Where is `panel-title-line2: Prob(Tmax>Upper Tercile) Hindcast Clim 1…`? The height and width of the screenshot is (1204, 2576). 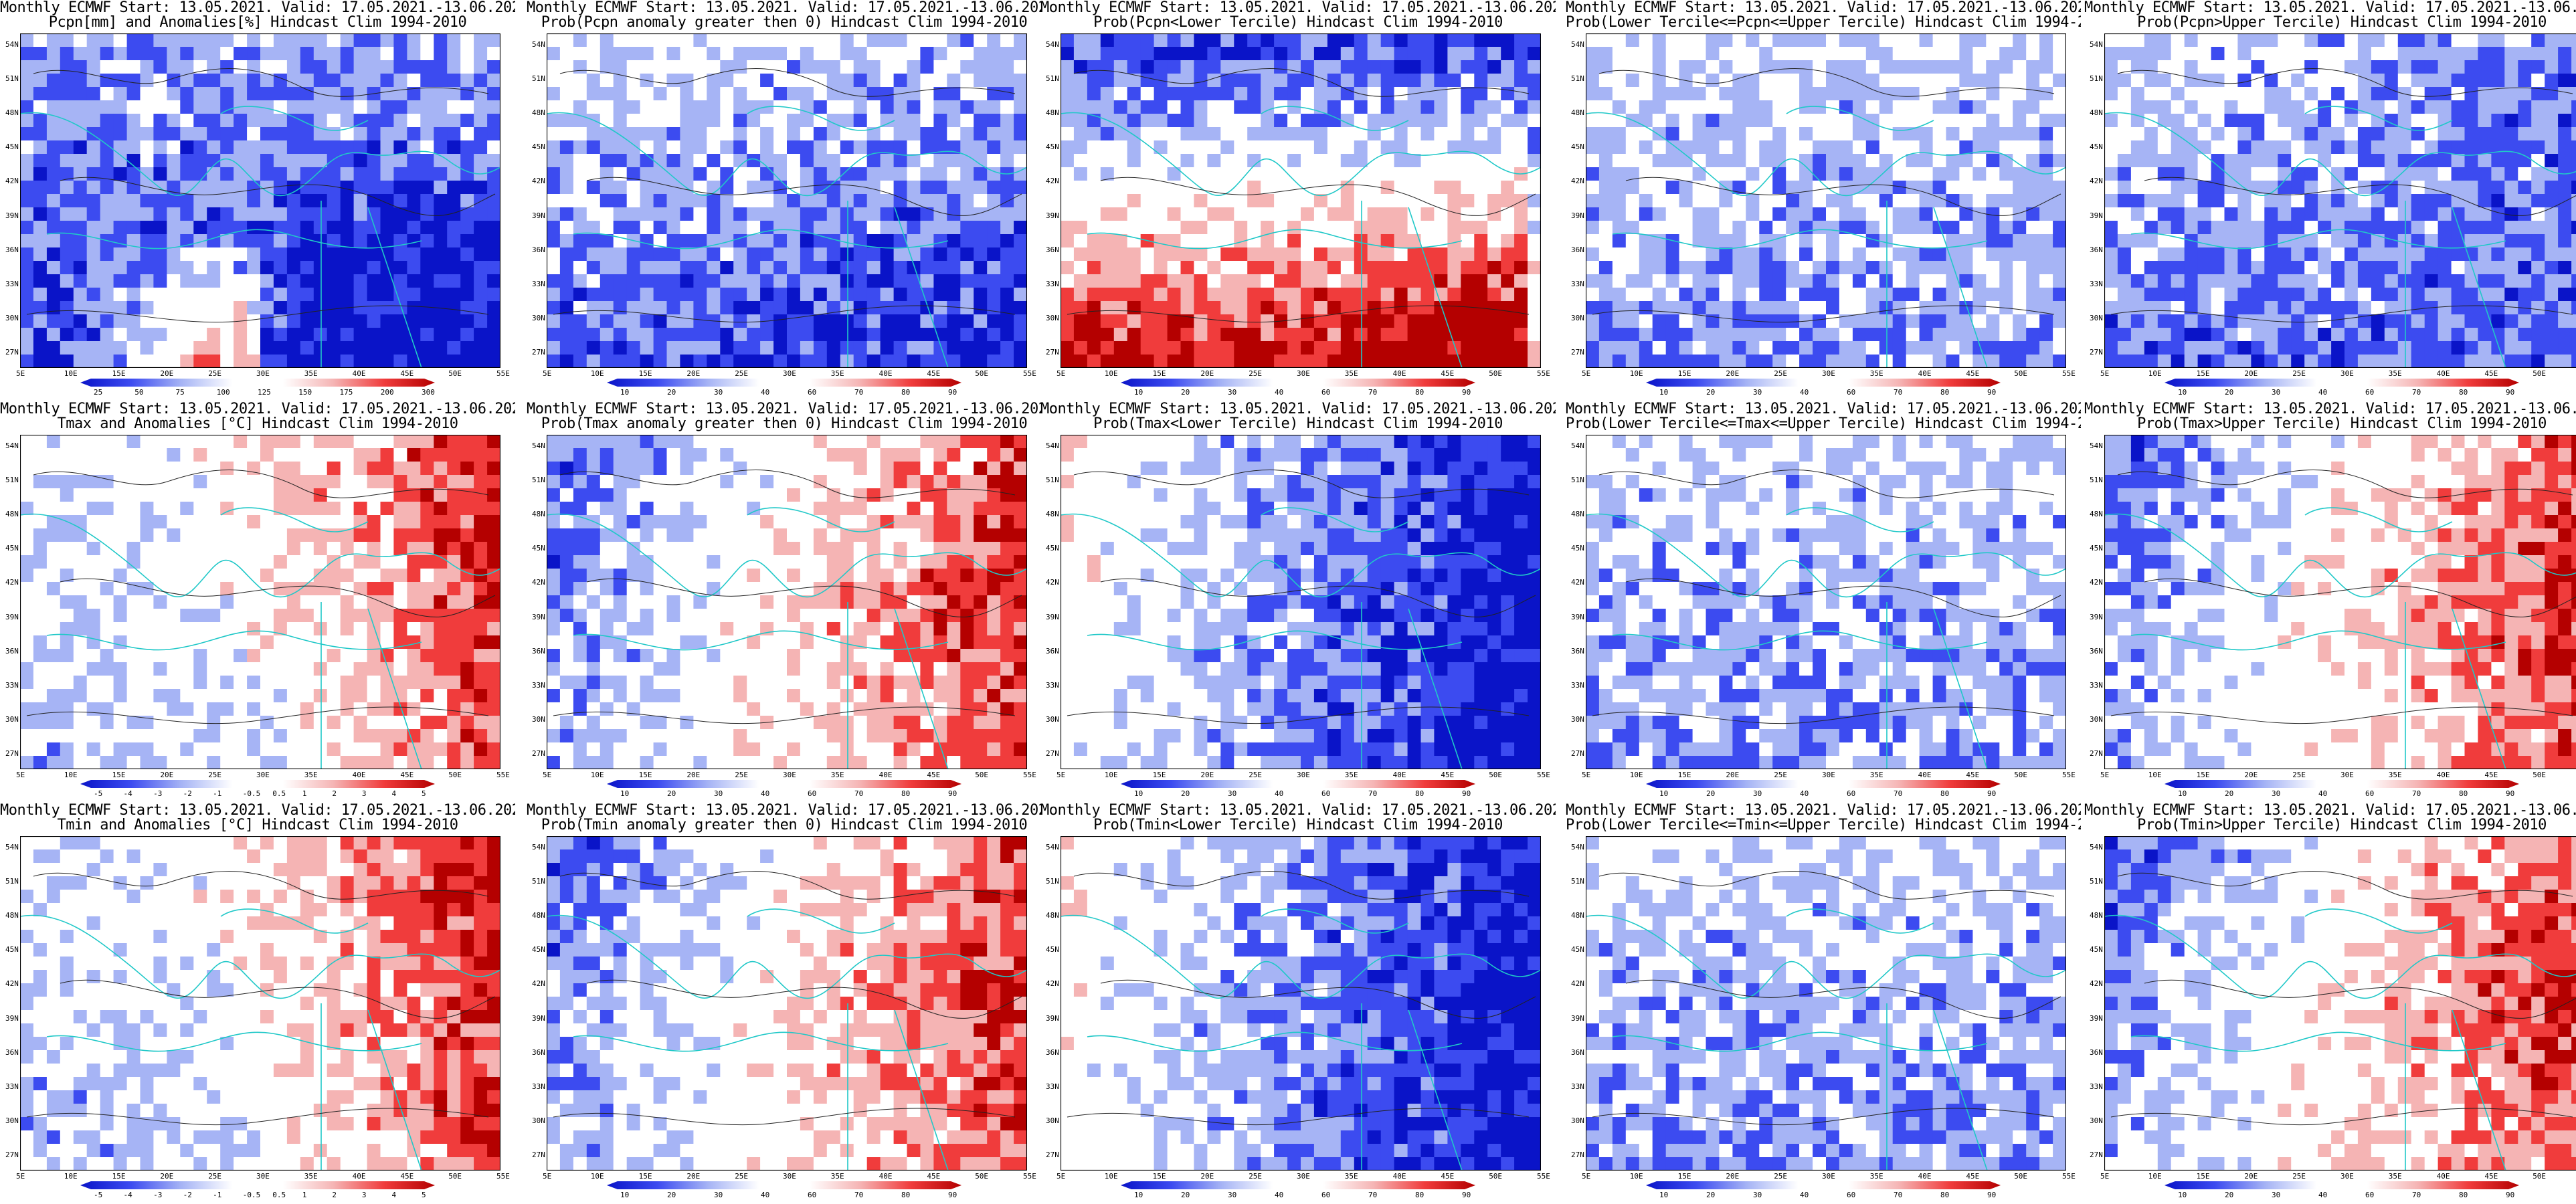 panel-title-line2: Prob(Tmax>Upper Tercile) Hindcast Clim 1… is located at coordinates (2342, 423).